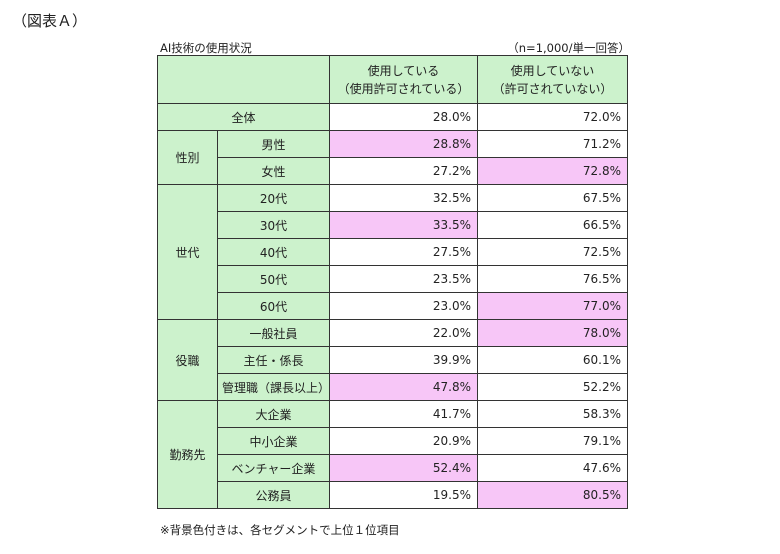 This screenshot has height=554, width=780. I want to click on nouse-value: 79.1%, so click(552, 441).